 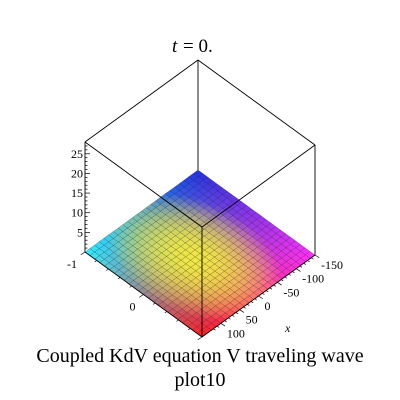 I want to click on x-tick-label: 0, so click(x=268, y=306).